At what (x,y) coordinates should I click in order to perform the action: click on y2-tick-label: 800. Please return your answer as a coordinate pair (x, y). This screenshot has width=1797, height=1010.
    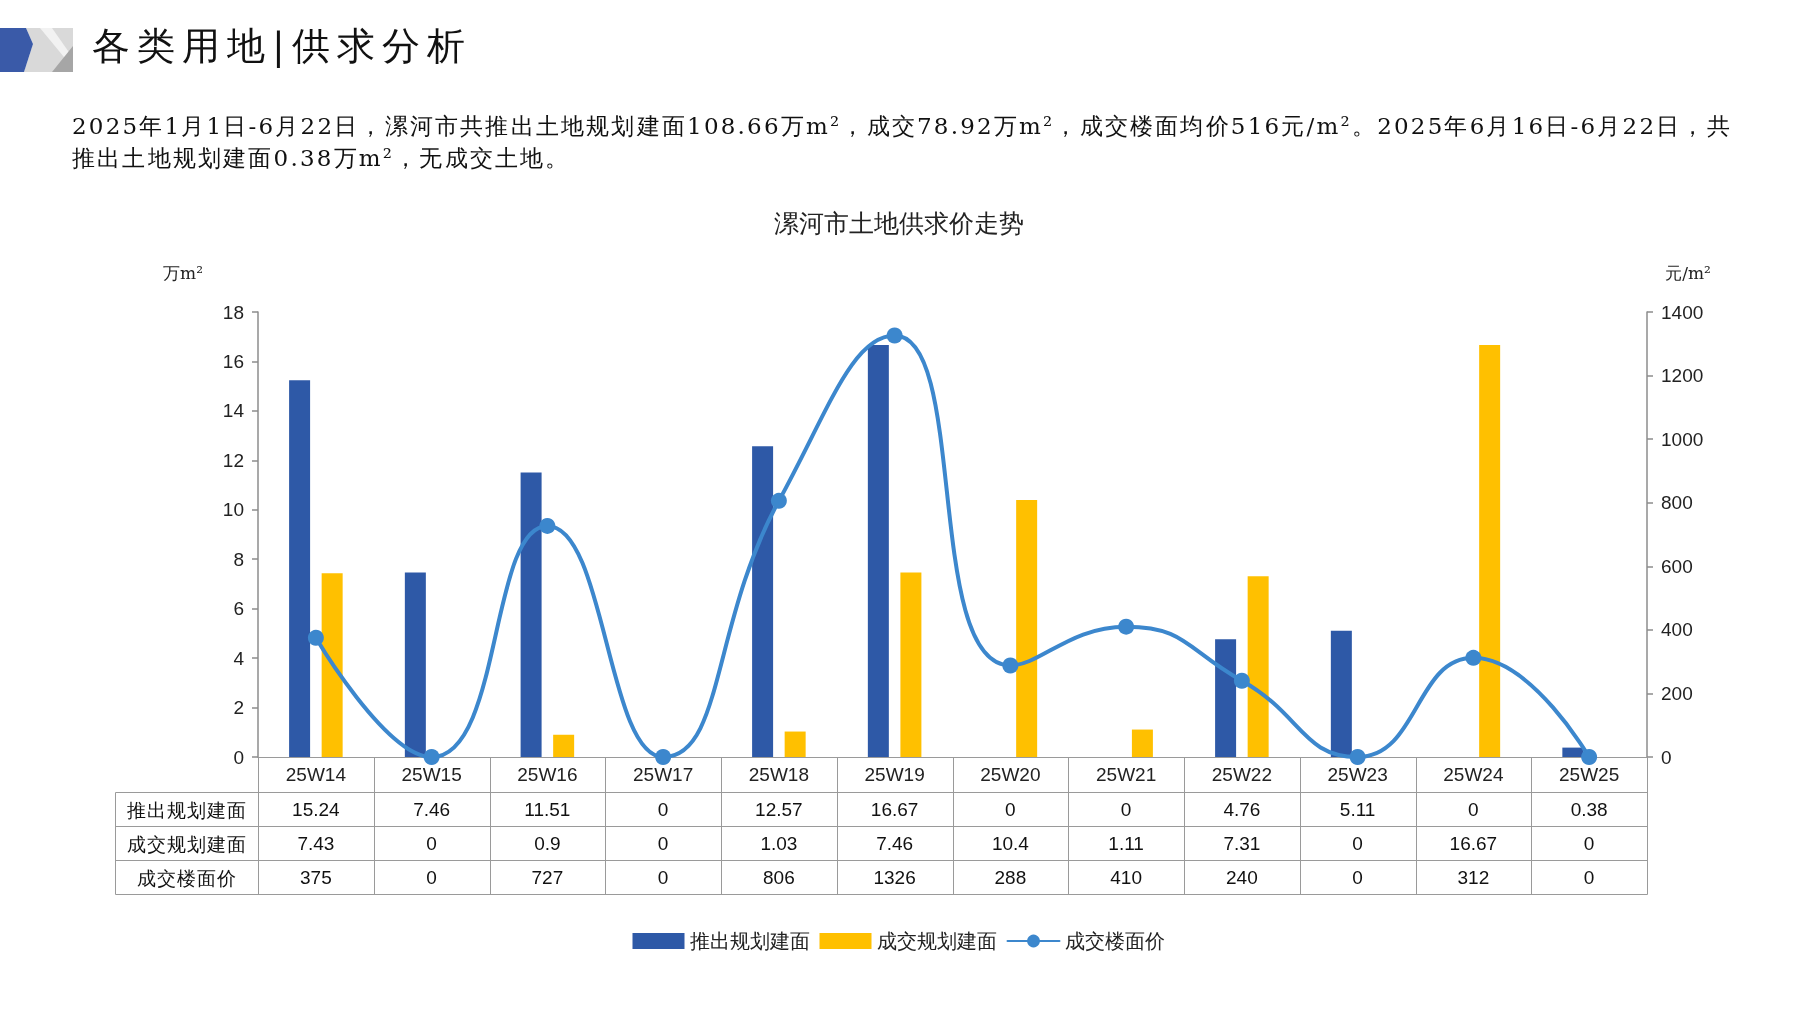
    Looking at the image, I should click on (1677, 503).